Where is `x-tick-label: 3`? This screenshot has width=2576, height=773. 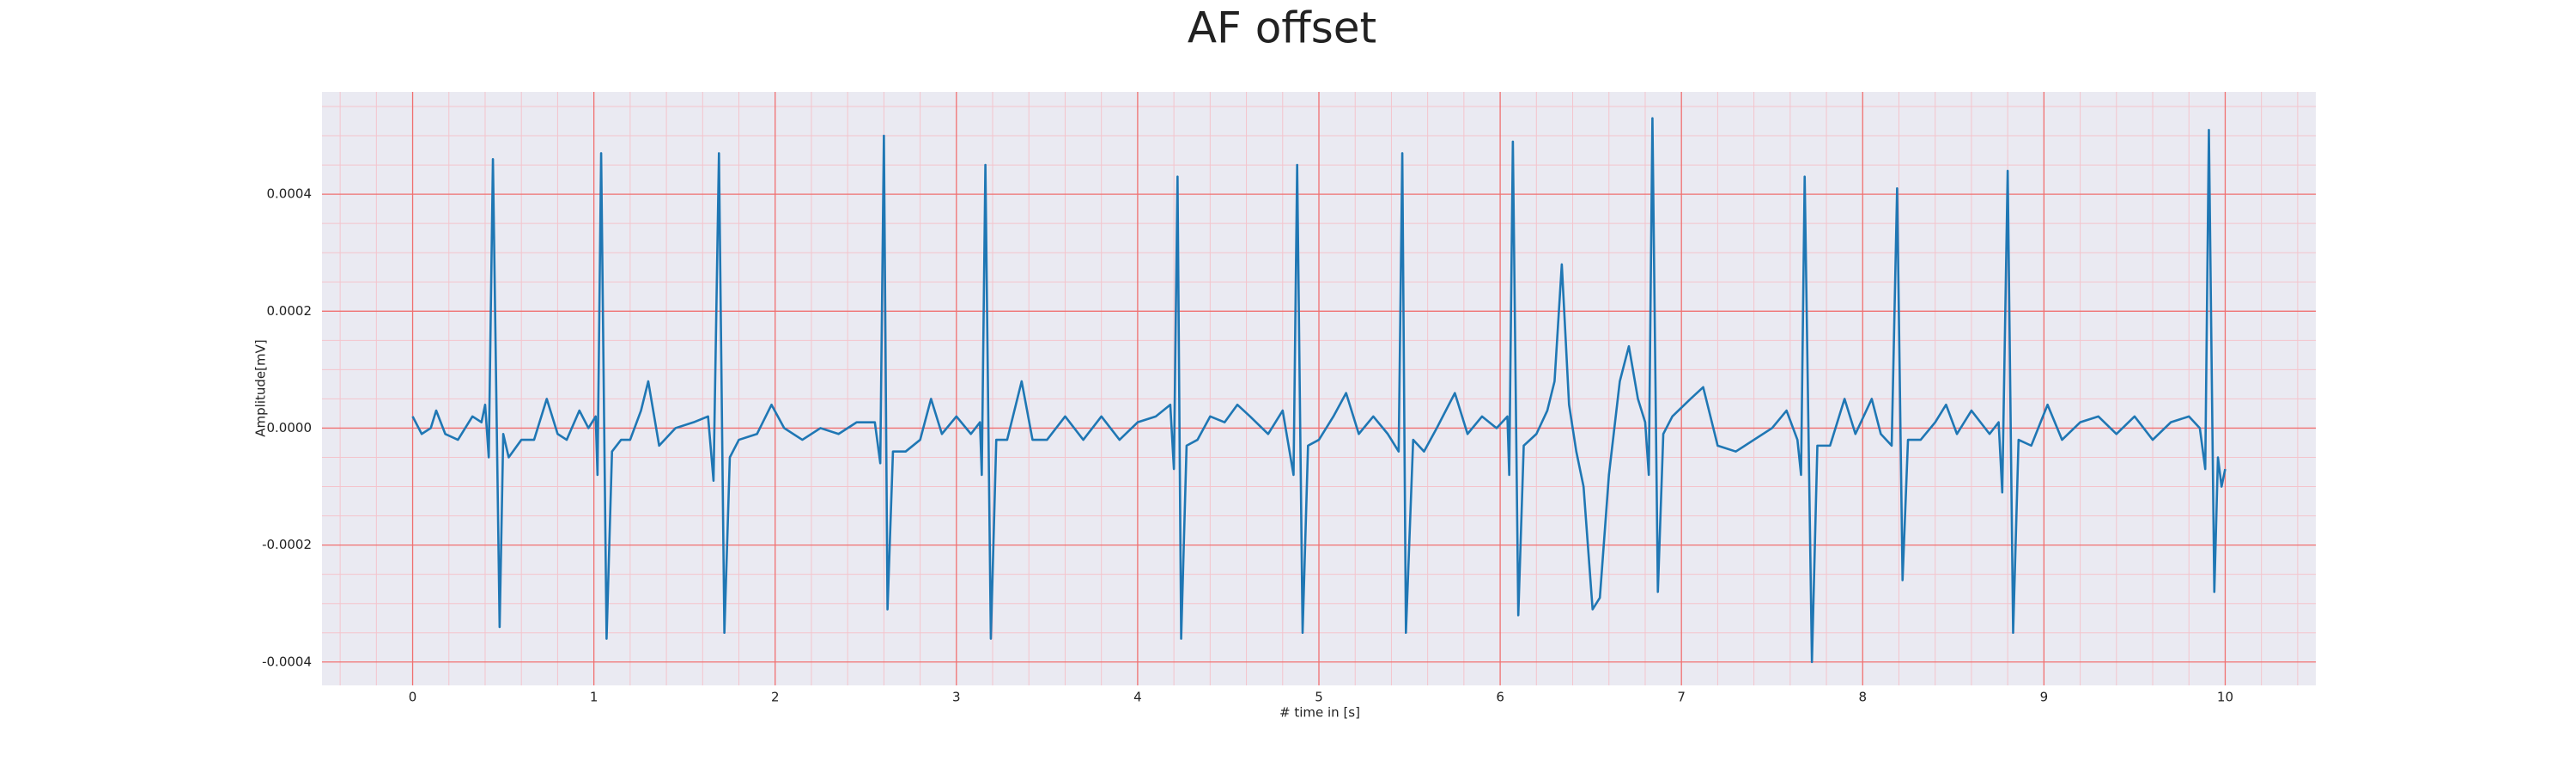
x-tick-label: 3 is located at coordinates (957, 697).